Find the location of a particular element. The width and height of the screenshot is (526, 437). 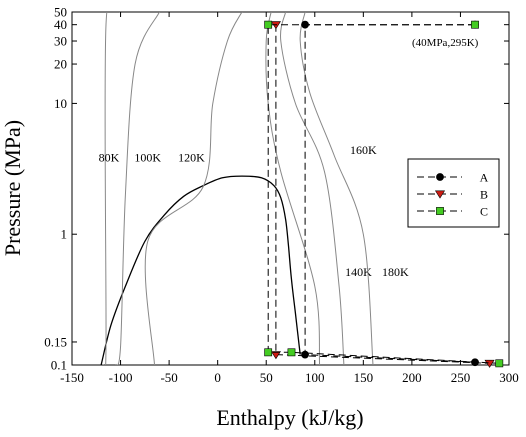

legend-label-b: B is located at coordinates (484, 195).